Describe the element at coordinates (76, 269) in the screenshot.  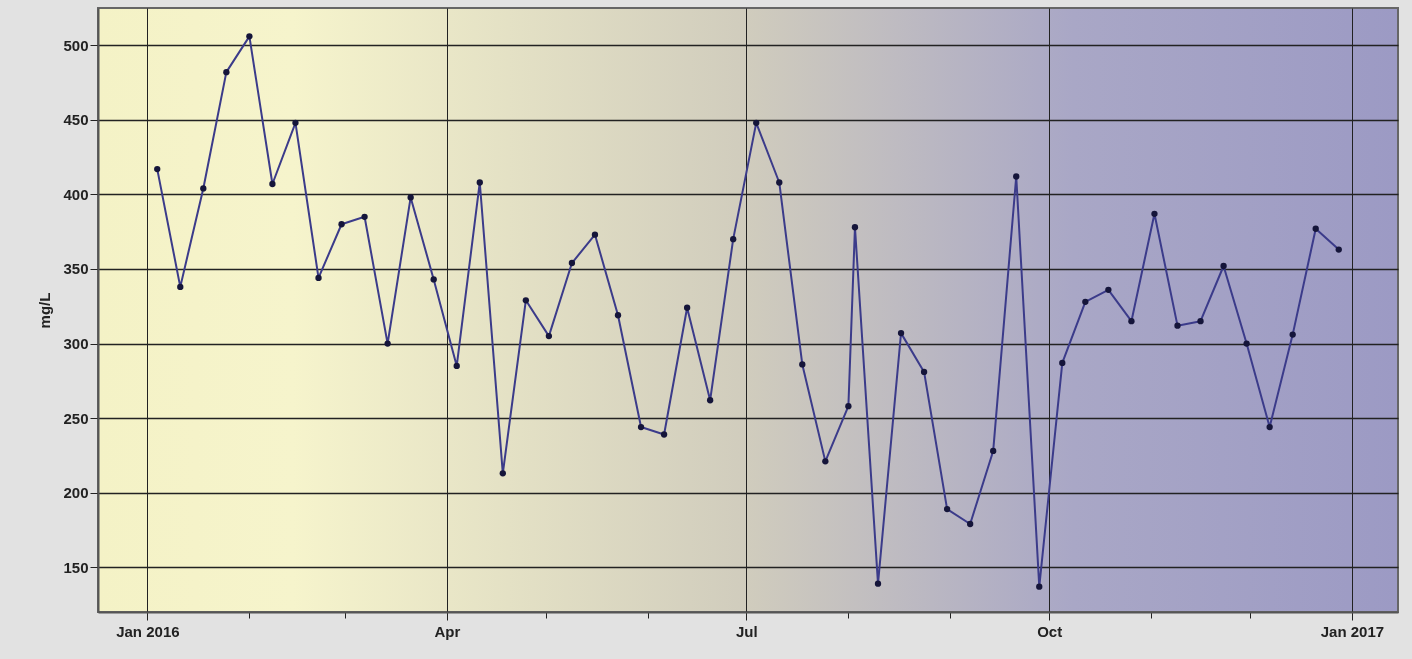
I see `y-tick-label: 350` at that location.